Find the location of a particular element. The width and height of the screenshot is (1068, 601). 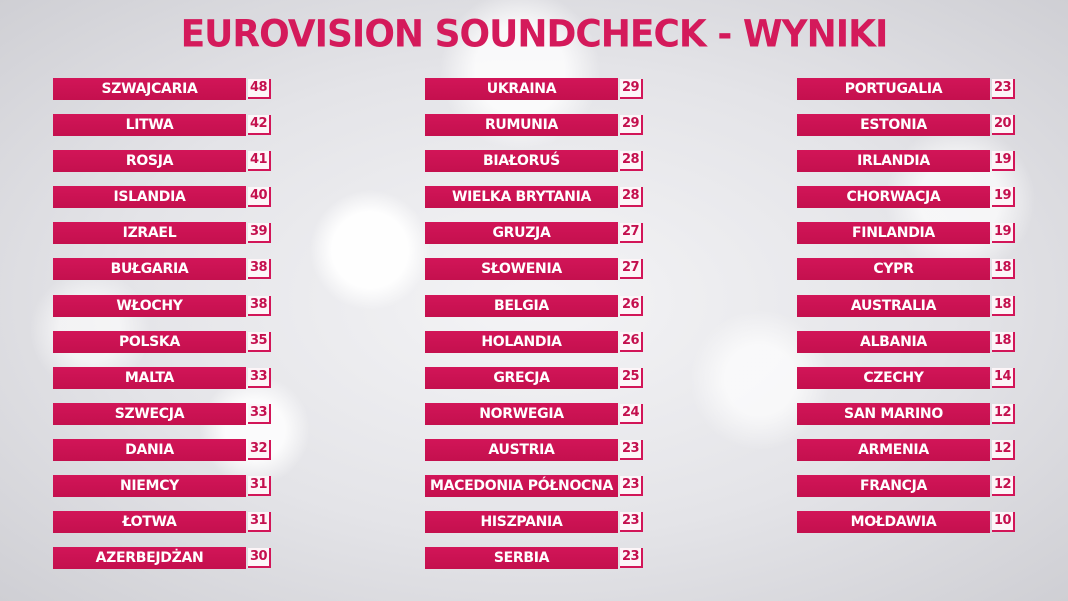

country-name: ARMENIA is located at coordinates (893, 449).